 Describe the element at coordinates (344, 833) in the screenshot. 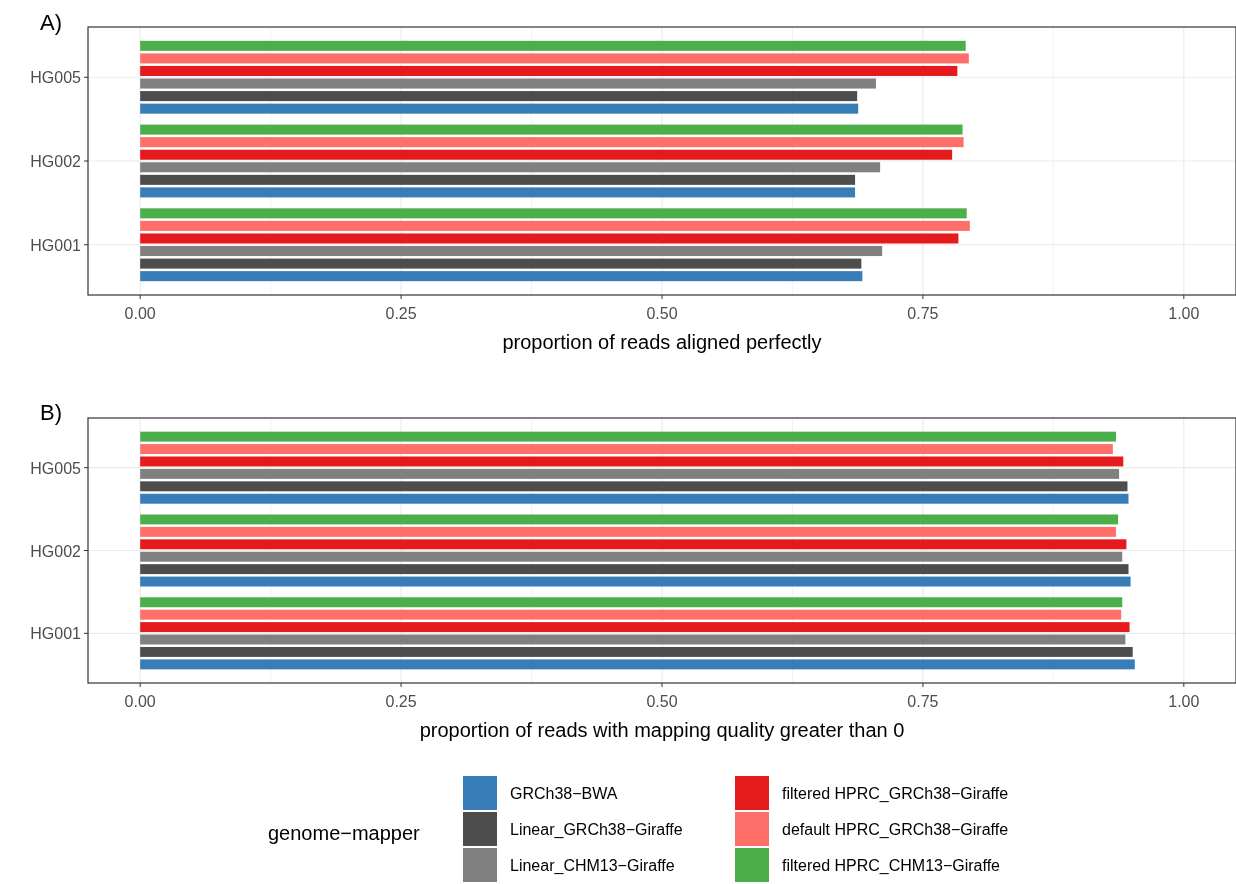

I see `legend-title: genome−mapper` at that location.